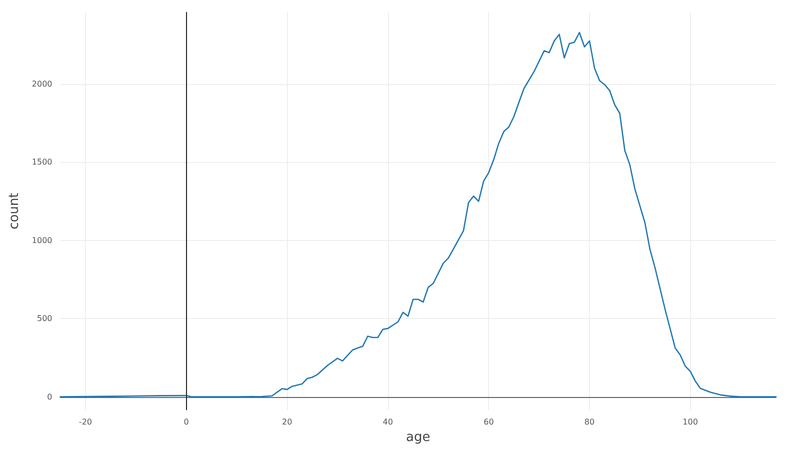 The image size is (799, 449). I want to click on x-tick-label: 80, so click(589, 422).